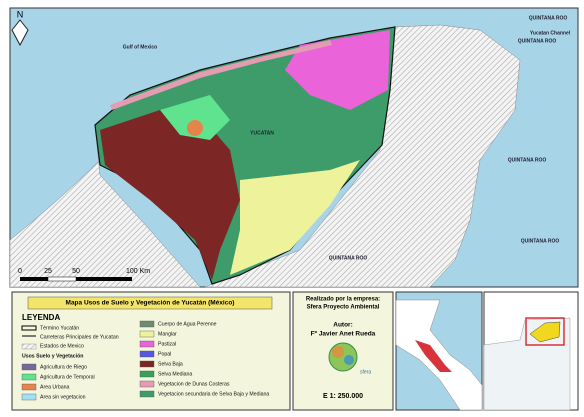  Describe the element at coordinates (550, 33) in the screenshot. I see `sea-label: Yucatan Channel` at that location.